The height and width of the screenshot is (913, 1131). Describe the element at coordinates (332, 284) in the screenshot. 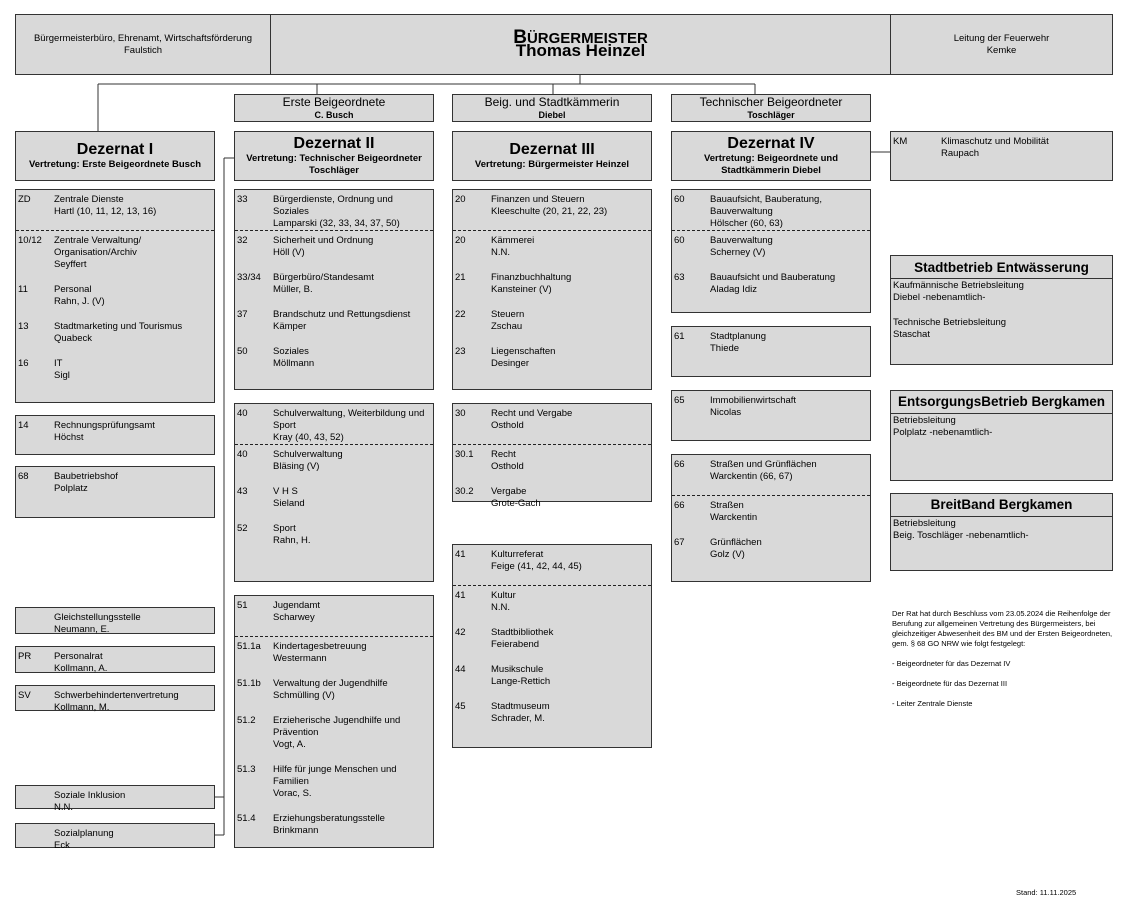

I see `unit: 33/34 Bürgerbüro/Standesamt Müller, B.` at that location.